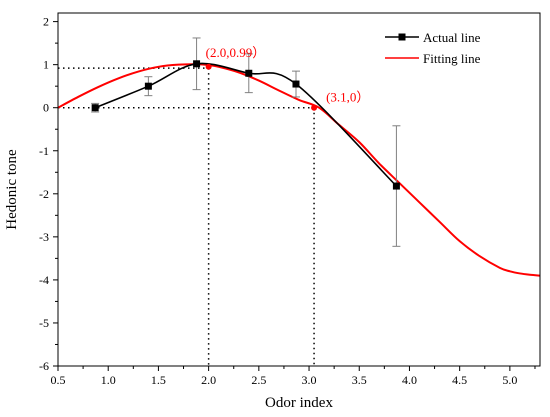 This screenshot has width=550, height=417. What do you see at coordinates (44, 280) in the screenshot?
I see `y-tick-label: -4` at bounding box center [44, 280].